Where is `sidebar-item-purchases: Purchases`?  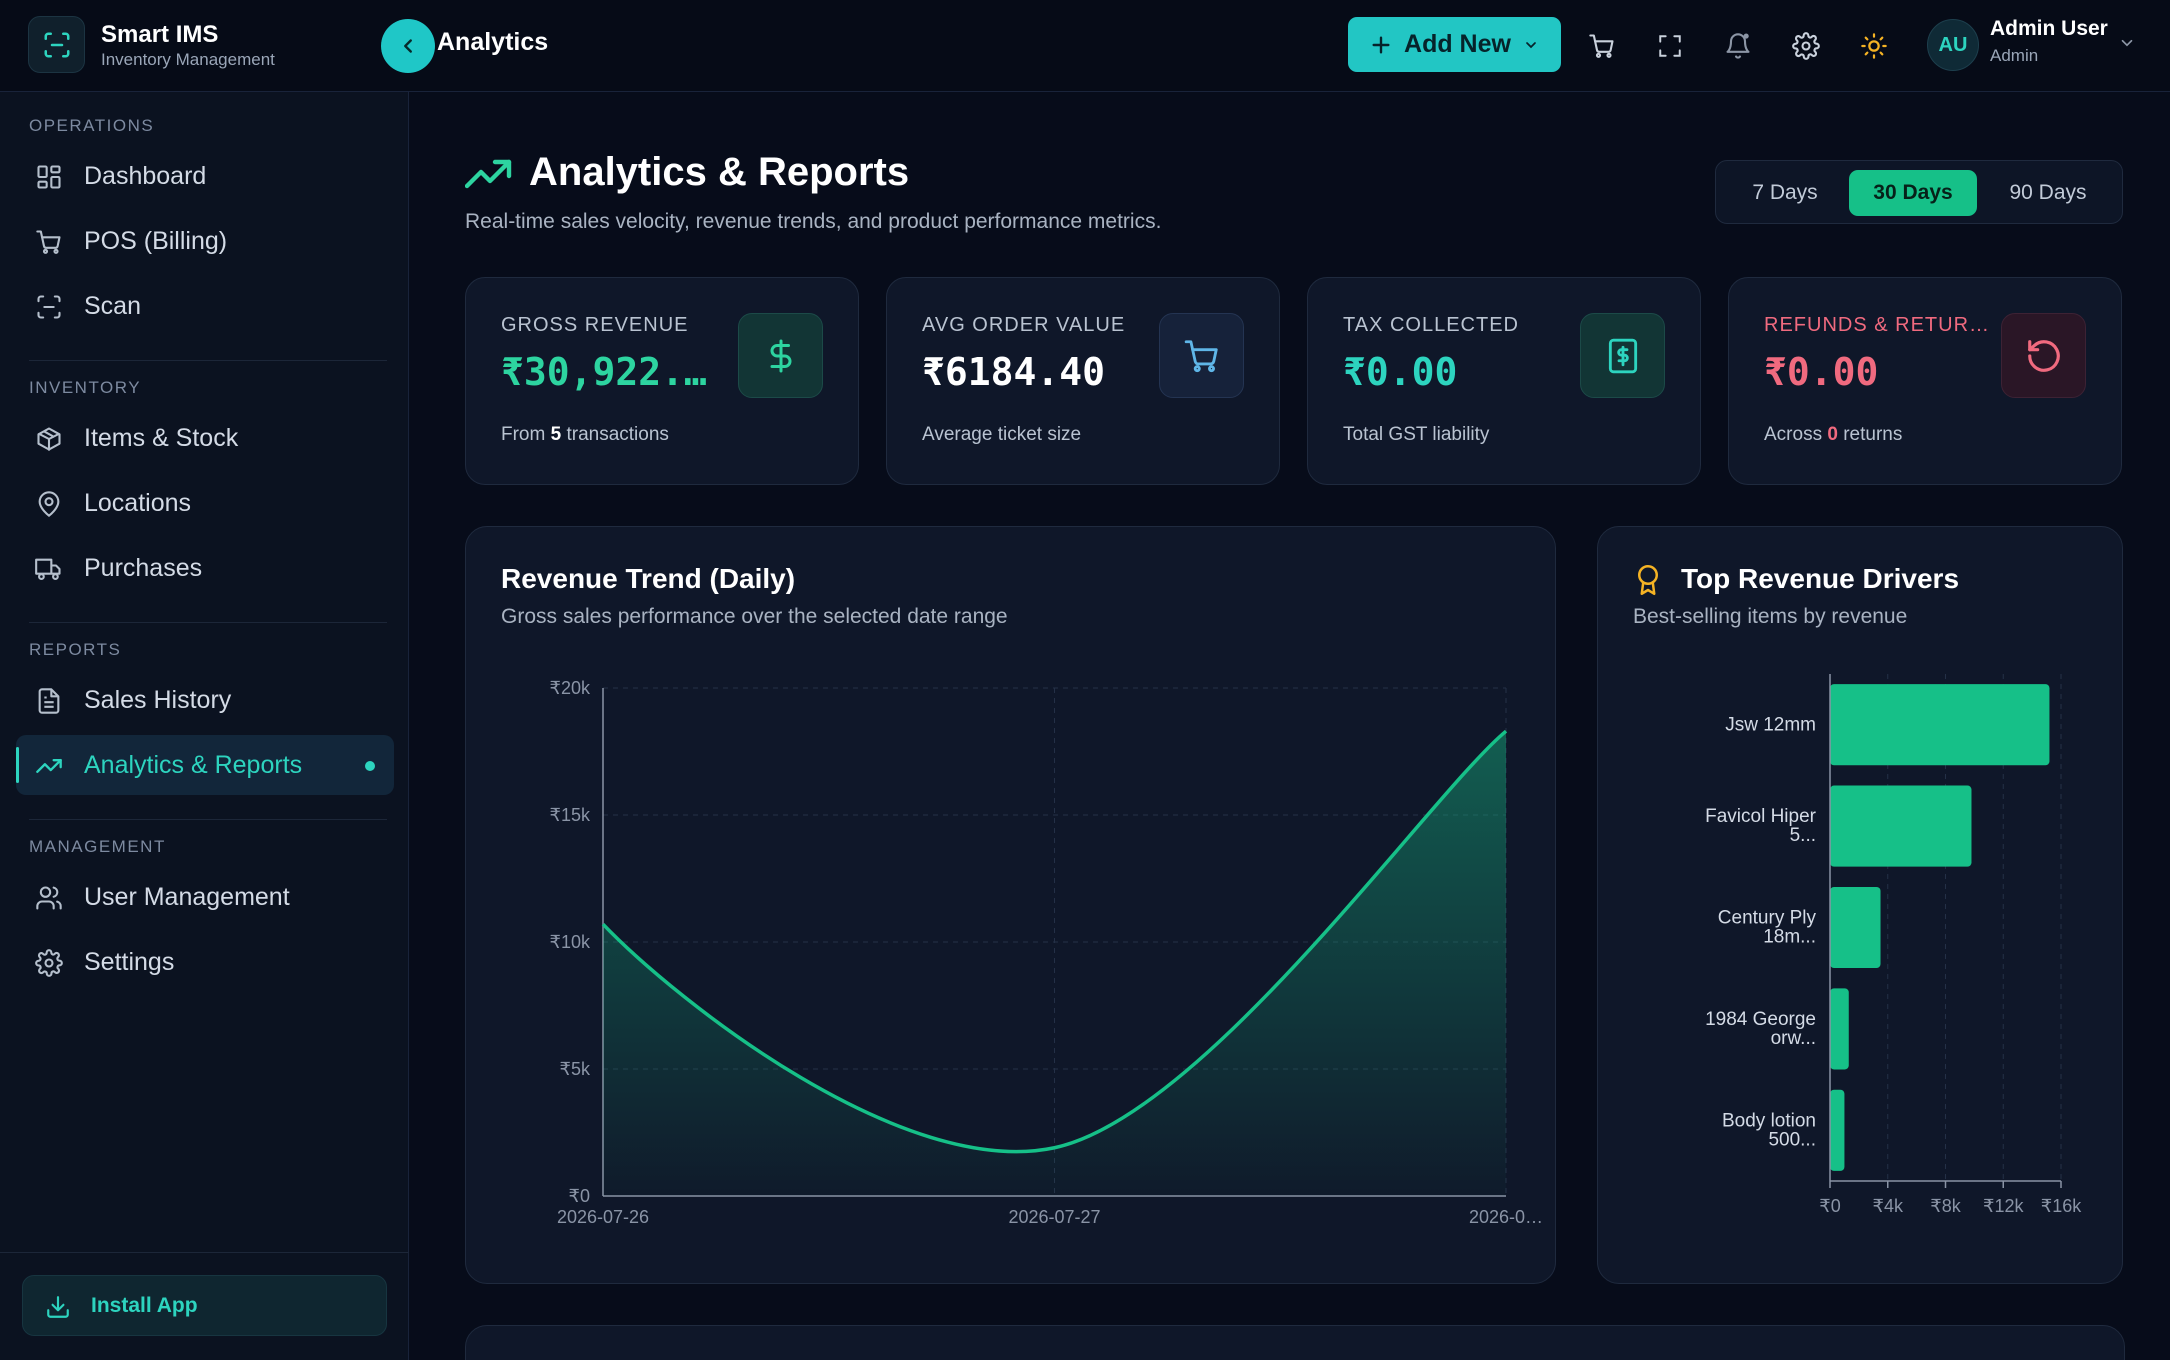
sidebar-item-purchases: Purchases is located at coordinates (205, 568).